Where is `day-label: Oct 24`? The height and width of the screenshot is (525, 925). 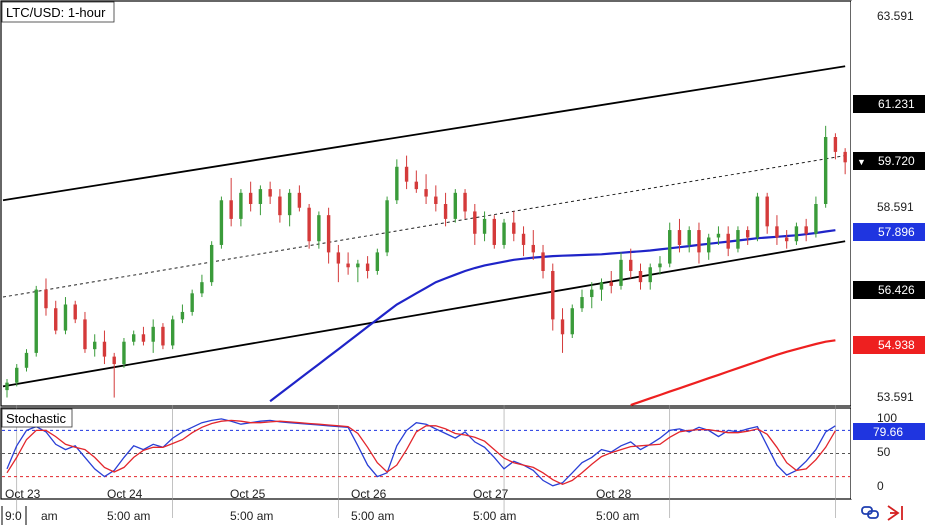
day-label: Oct 24 is located at coordinates (125, 494).